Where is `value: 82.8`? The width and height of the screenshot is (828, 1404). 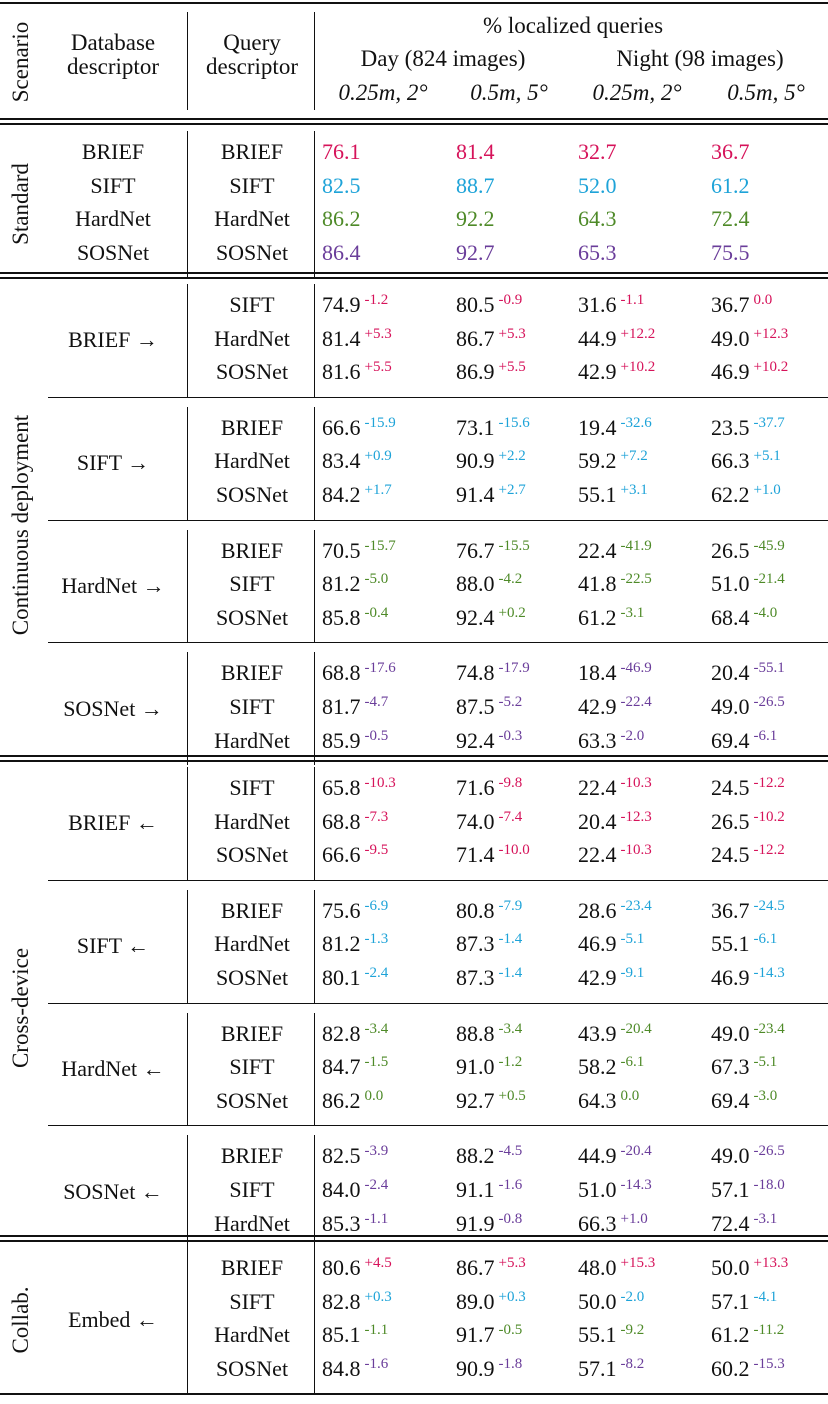
value: 82.8 is located at coordinates (341, 1301).